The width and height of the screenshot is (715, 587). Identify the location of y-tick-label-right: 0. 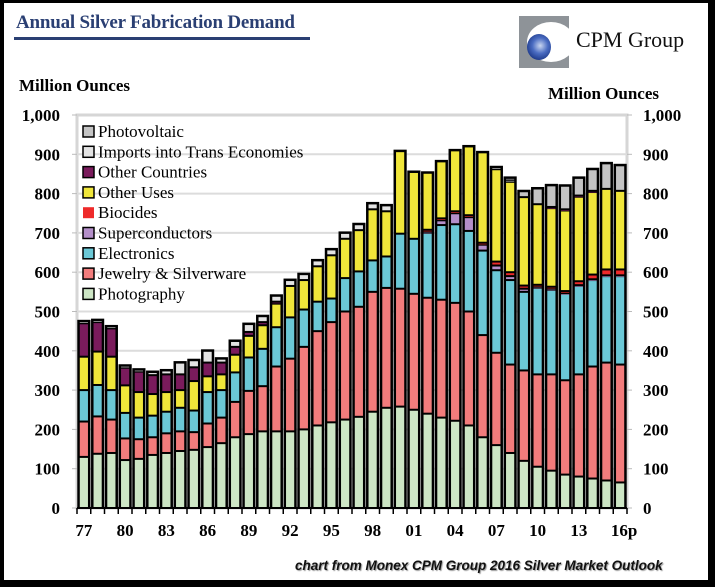
(647, 508).